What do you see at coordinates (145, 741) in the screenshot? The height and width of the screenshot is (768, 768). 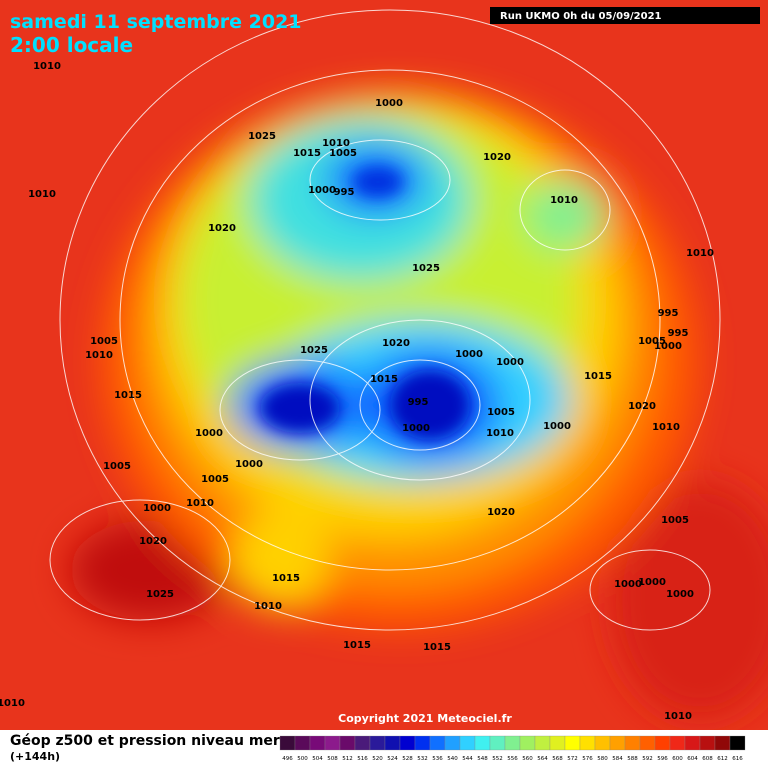 I see `legend-title: Géop z500 et pression niveau mer` at bounding box center [145, 741].